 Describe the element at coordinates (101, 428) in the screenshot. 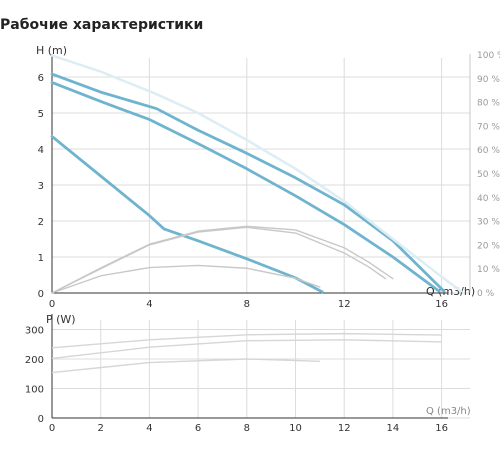

I see `x-tick-label: 2` at that location.